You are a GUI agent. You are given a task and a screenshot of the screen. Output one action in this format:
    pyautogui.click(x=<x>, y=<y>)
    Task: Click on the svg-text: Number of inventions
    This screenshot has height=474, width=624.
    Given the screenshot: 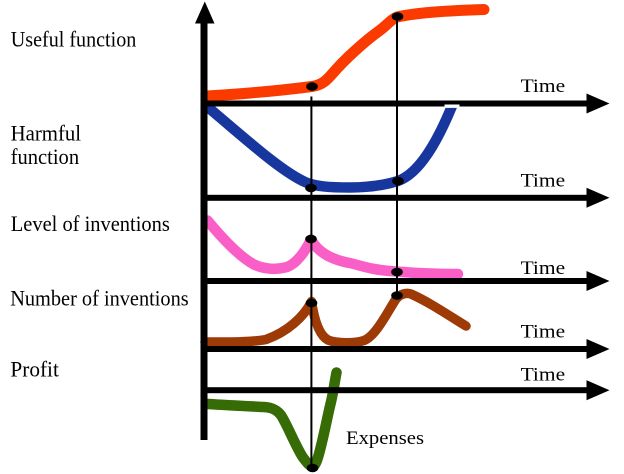 What is the action you would take?
    pyautogui.click(x=99, y=298)
    